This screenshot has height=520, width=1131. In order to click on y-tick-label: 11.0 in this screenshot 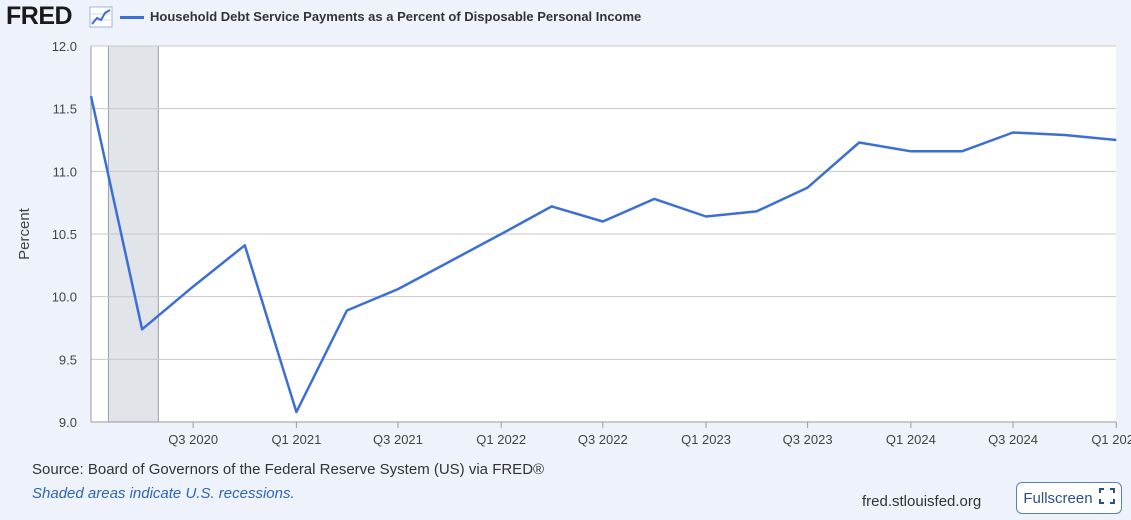, I will do `click(65, 171)`.